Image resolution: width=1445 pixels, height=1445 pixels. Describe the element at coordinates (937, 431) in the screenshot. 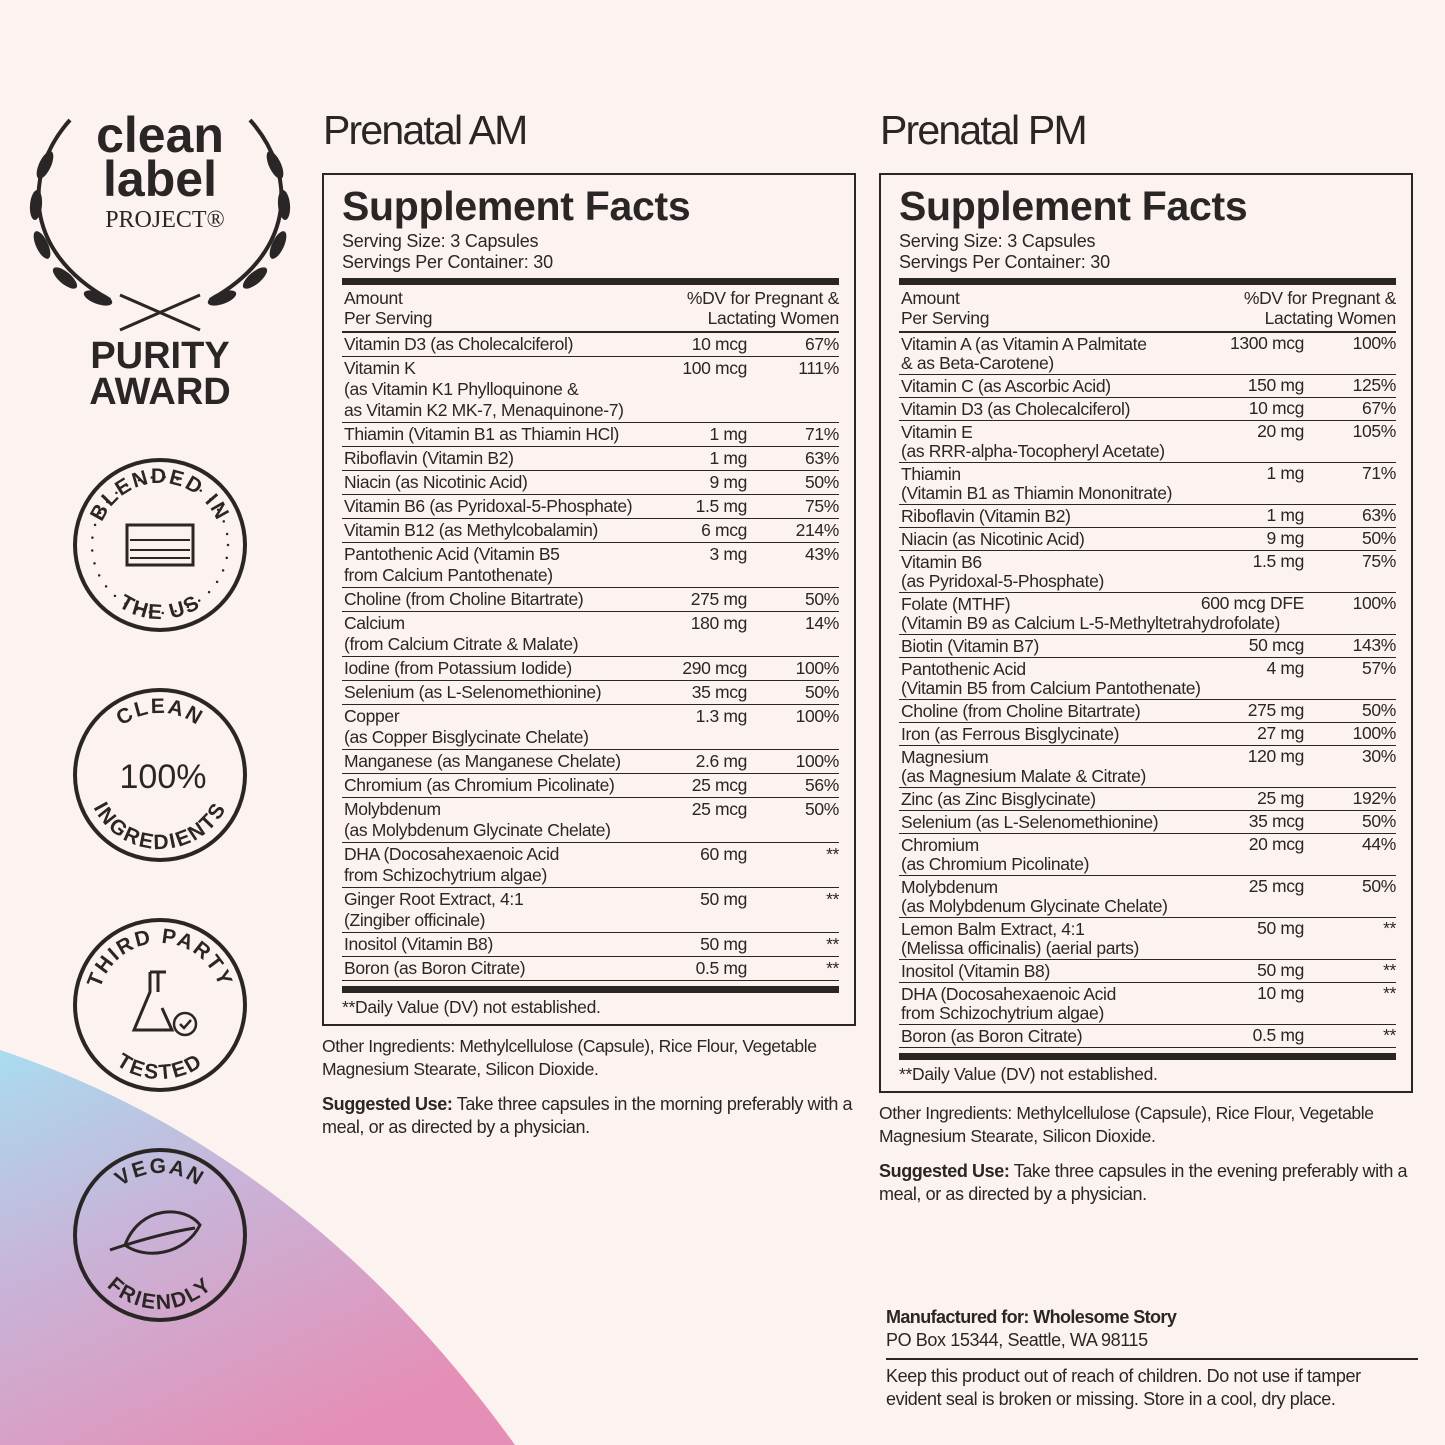

I see `nutrient-name: Vitamin E` at that location.